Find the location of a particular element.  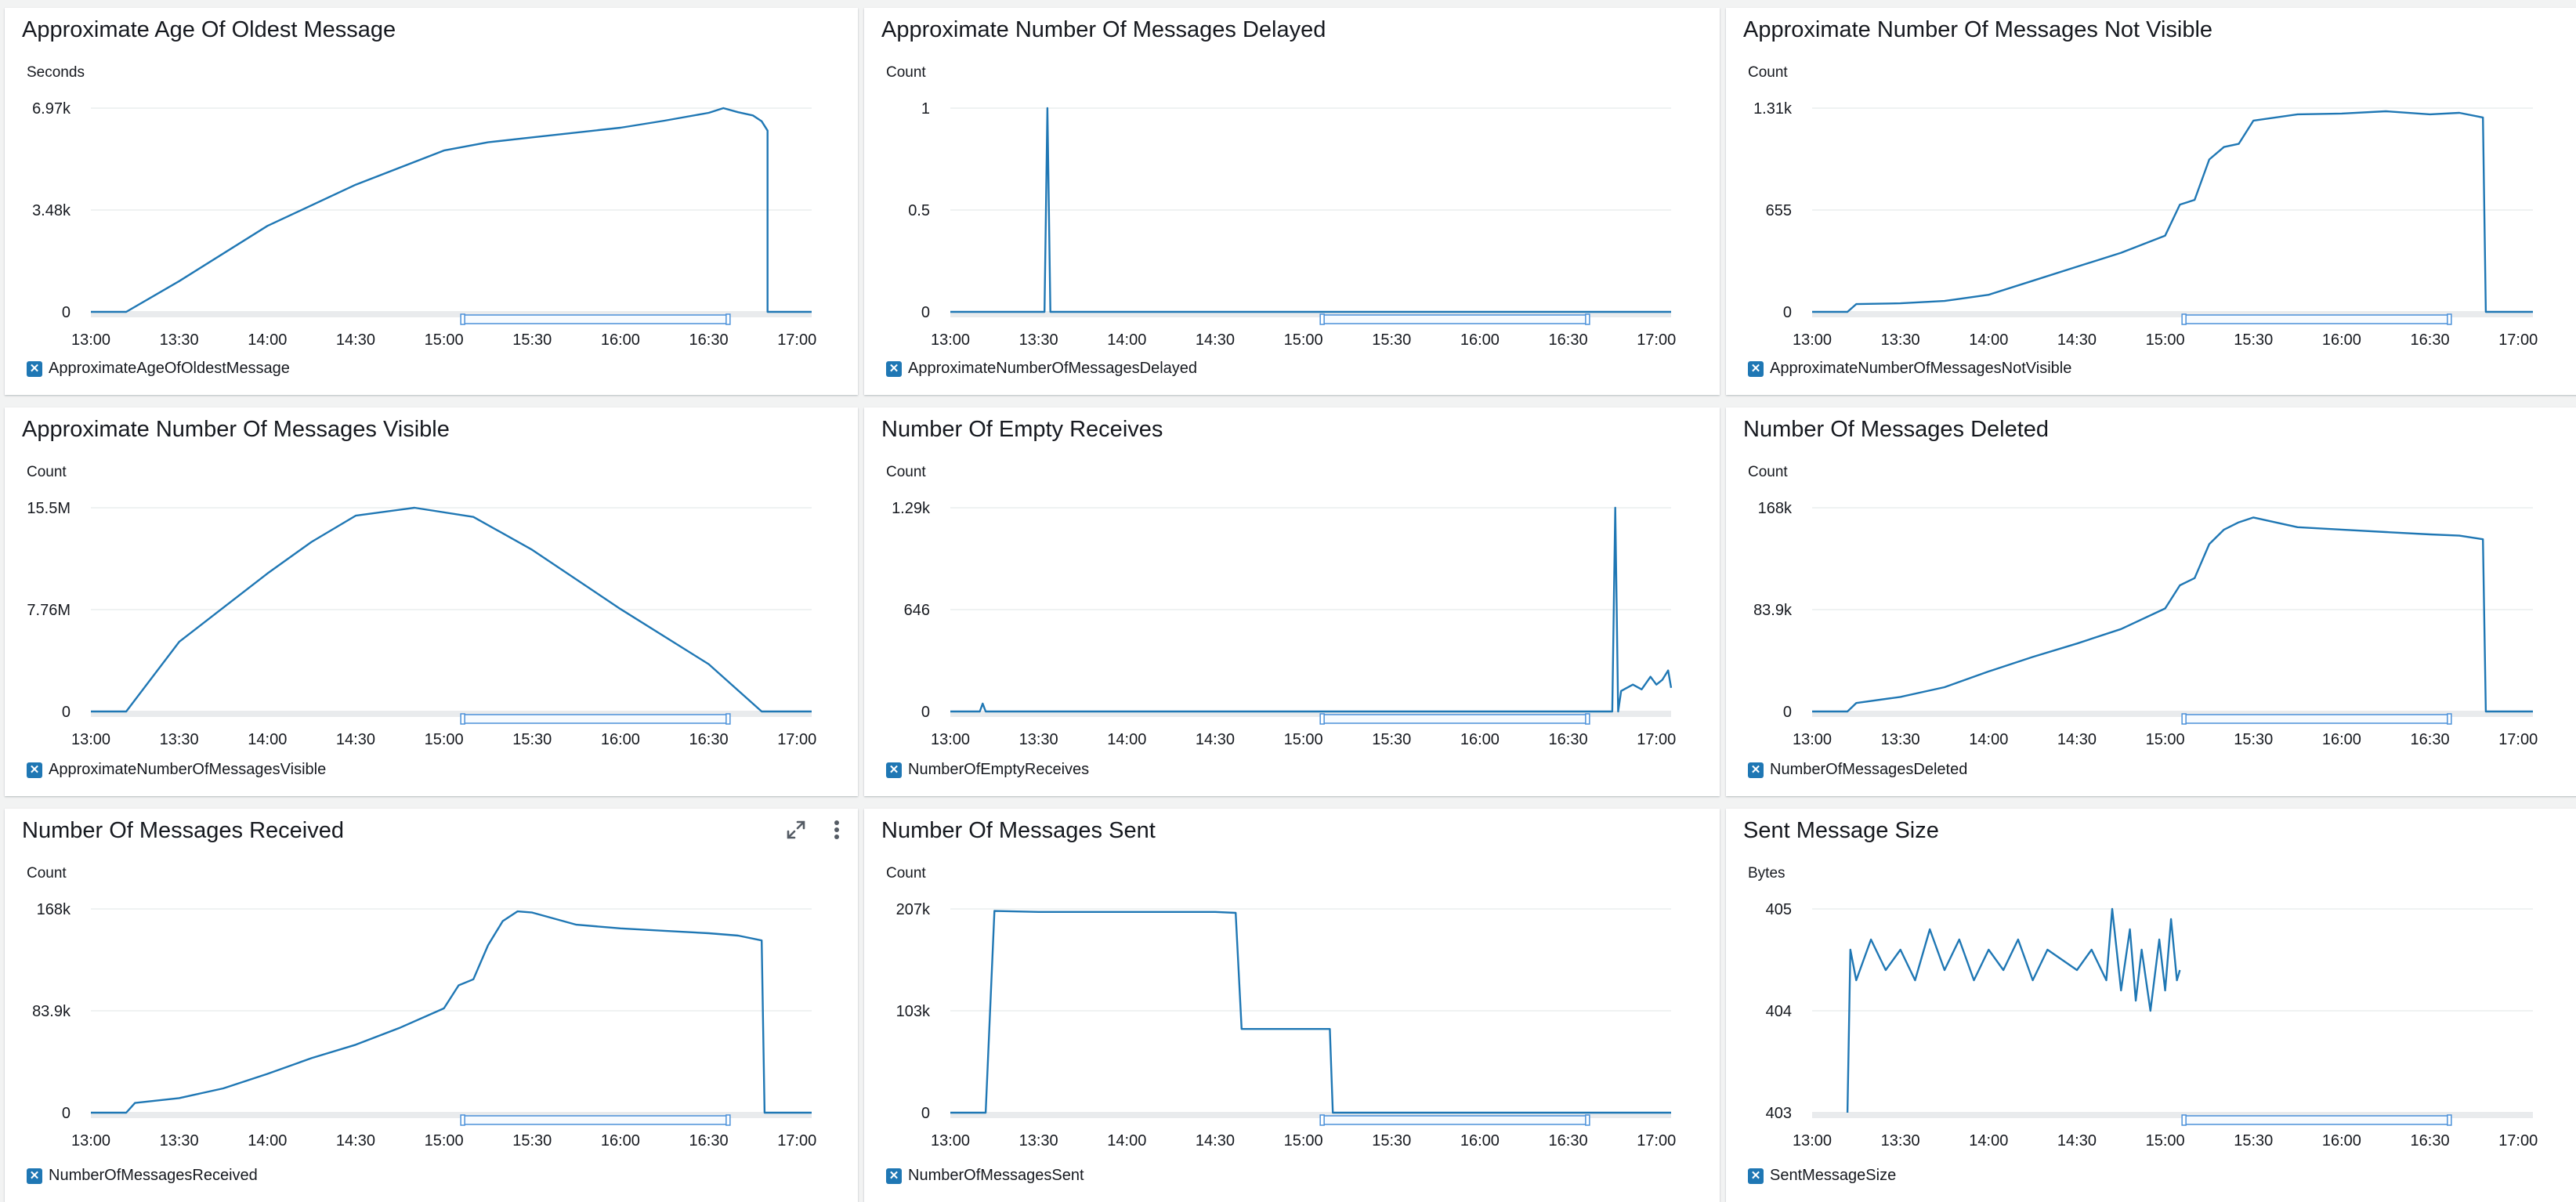

chart-legend: ✕ ApproximateNumberOfMessagesNotVisible is located at coordinates (1910, 369).